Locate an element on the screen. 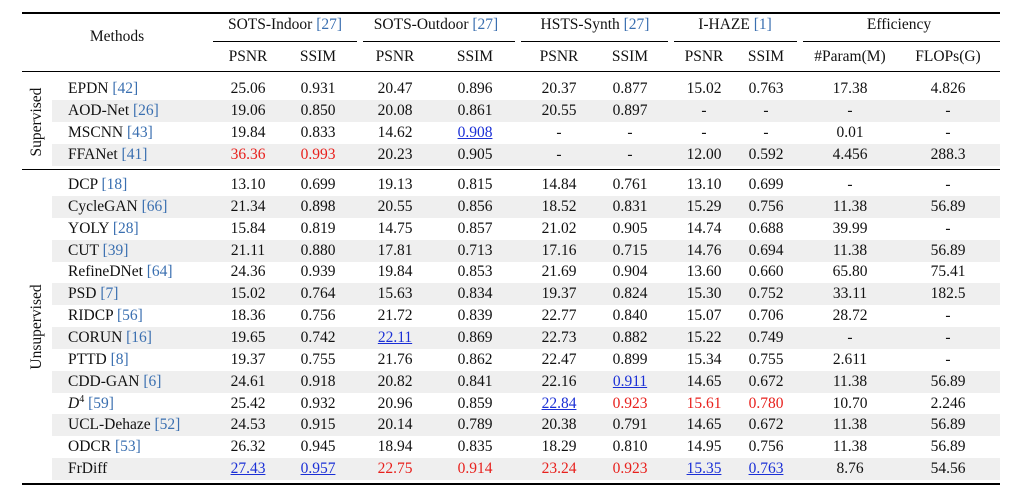 The width and height of the screenshot is (1021, 492). metric-value: 2.611 is located at coordinates (850, 359).